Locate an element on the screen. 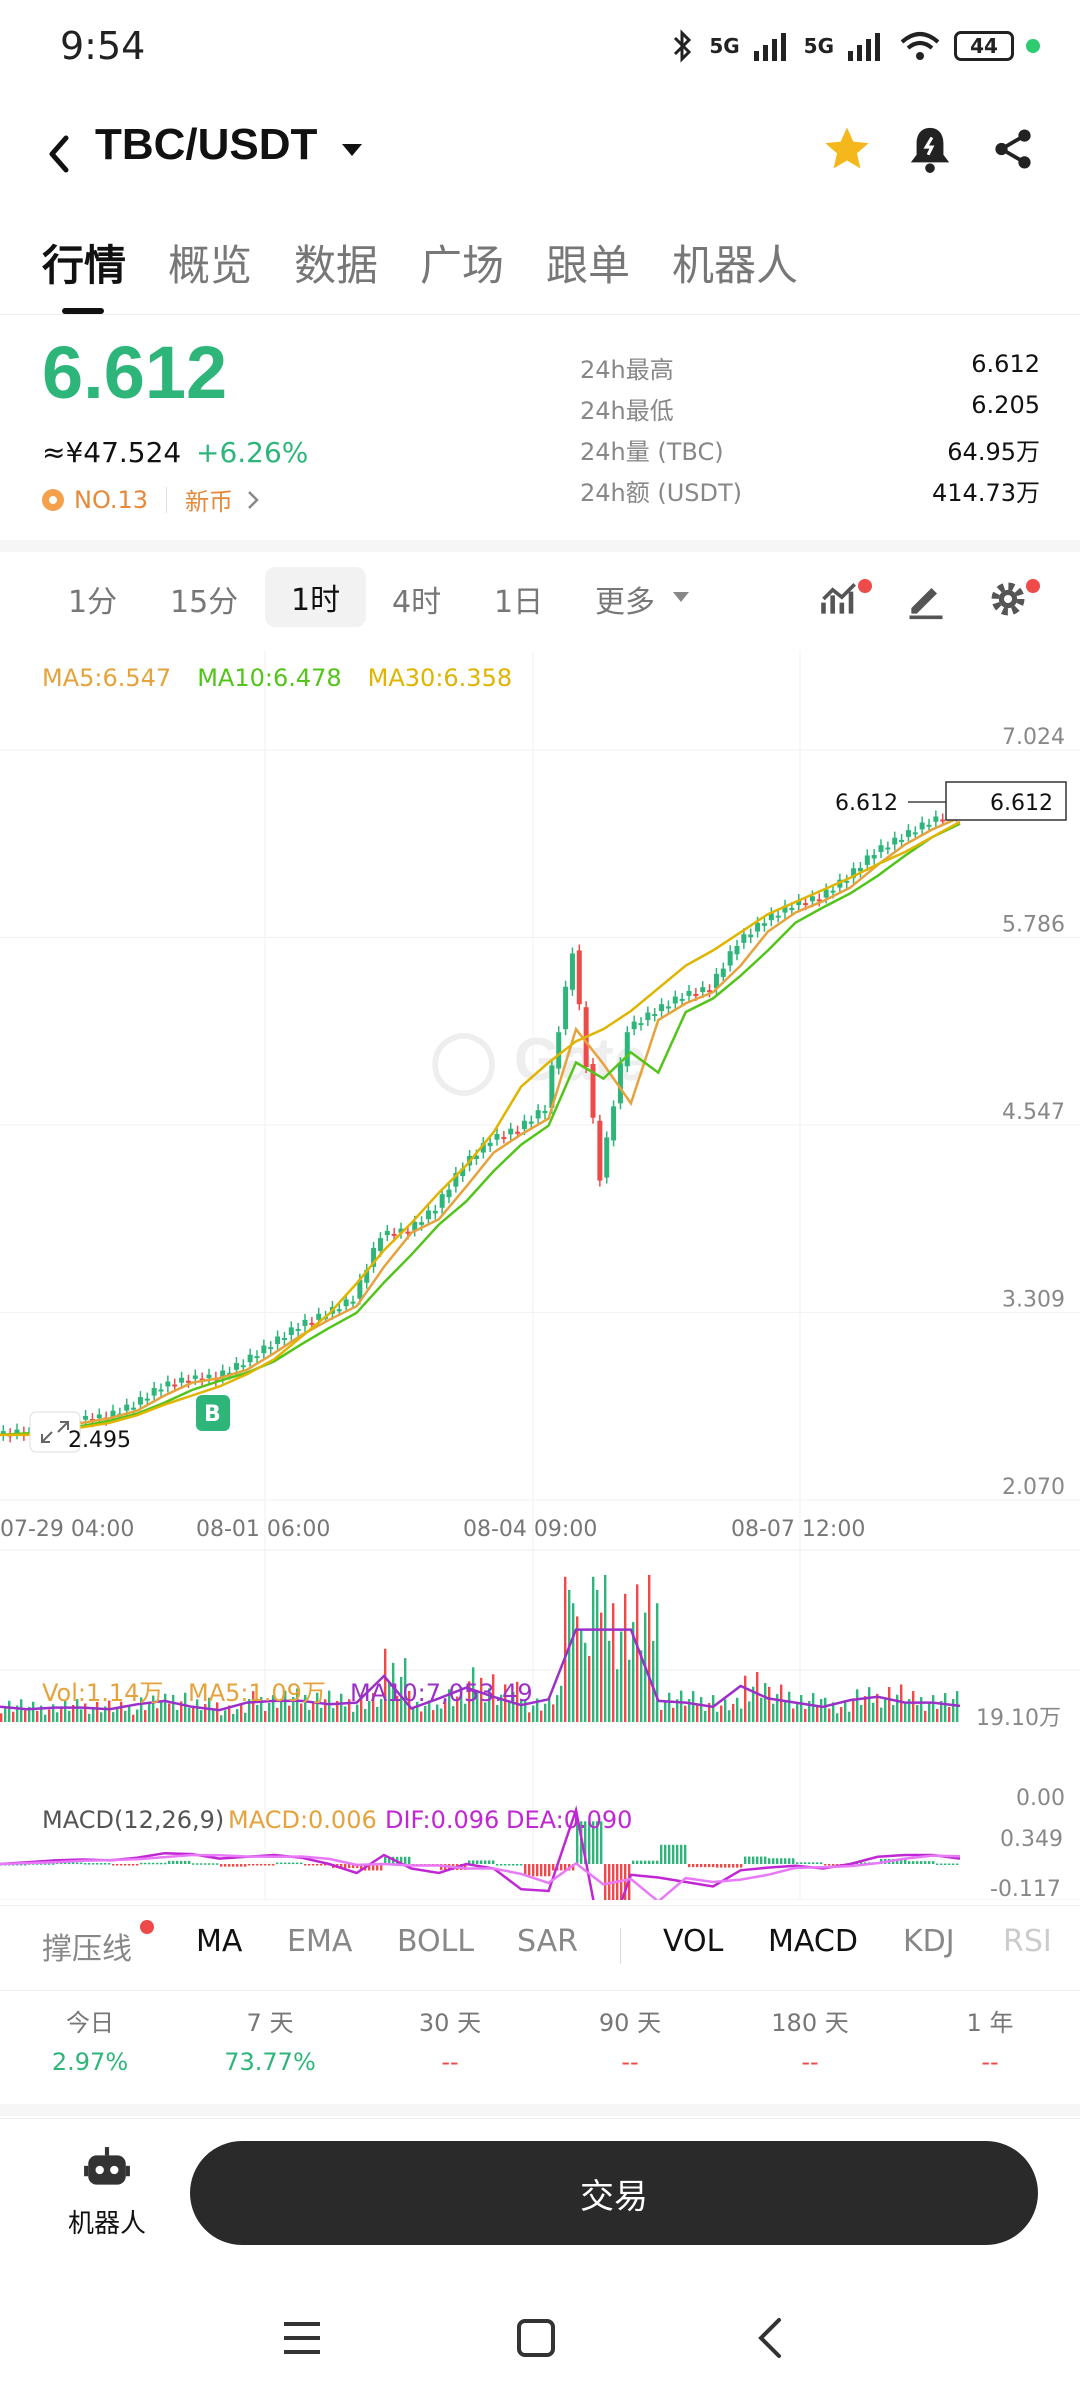 This screenshot has width=1080, height=2400. robot-button: 机器人 is located at coordinates (107, 2192).